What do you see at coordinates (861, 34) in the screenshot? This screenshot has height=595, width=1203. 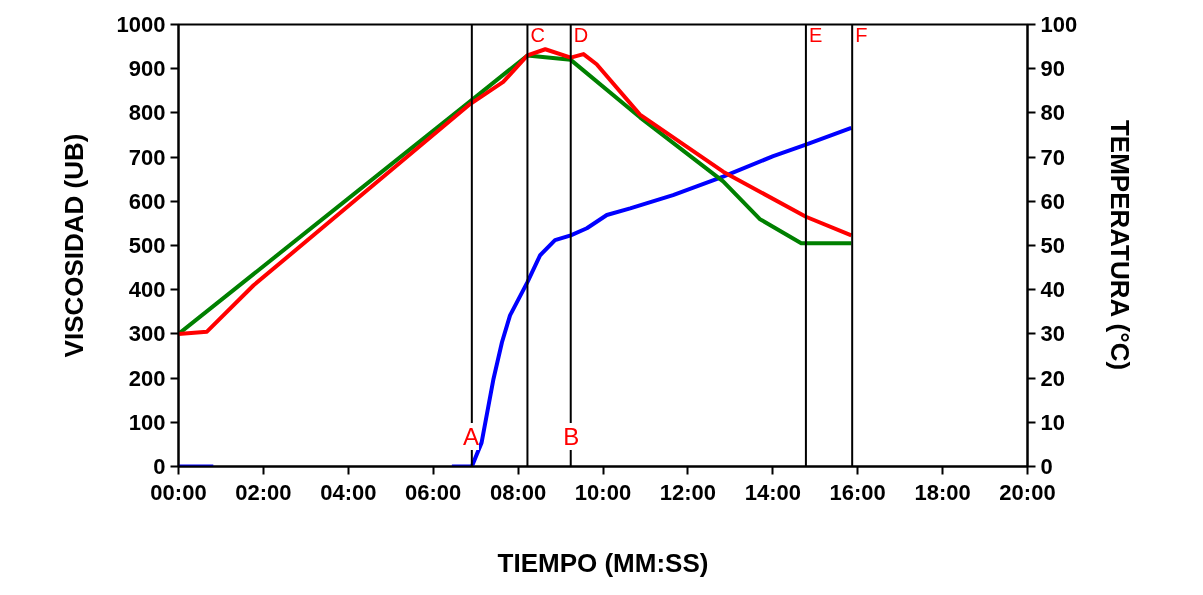 I see `ref-line-label: F` at bounding box center [861, 34].